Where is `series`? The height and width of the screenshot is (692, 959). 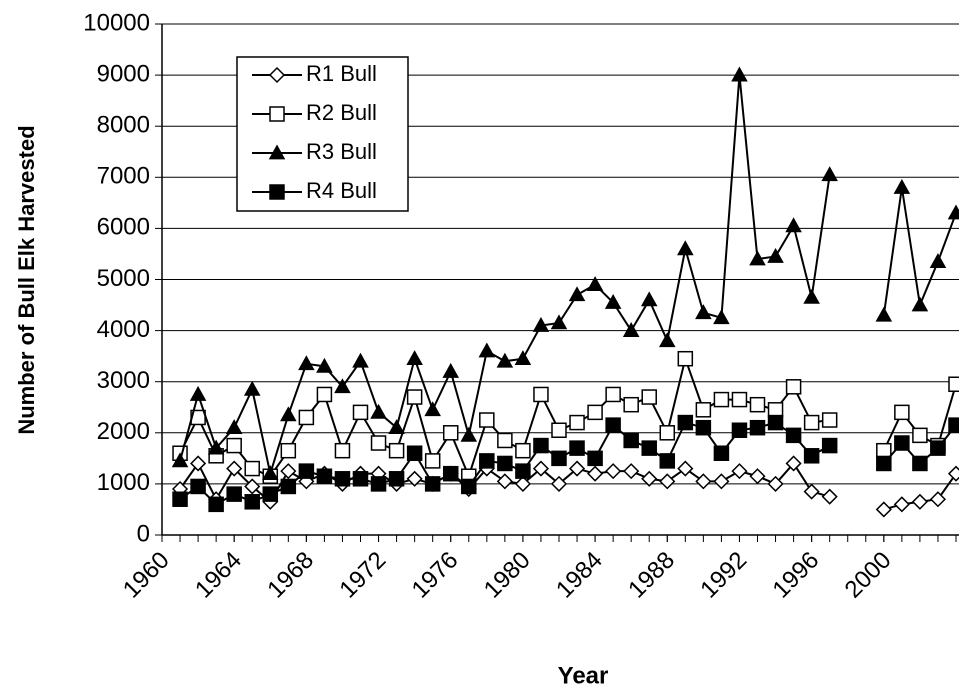 series is located at coordinates (565, 463).